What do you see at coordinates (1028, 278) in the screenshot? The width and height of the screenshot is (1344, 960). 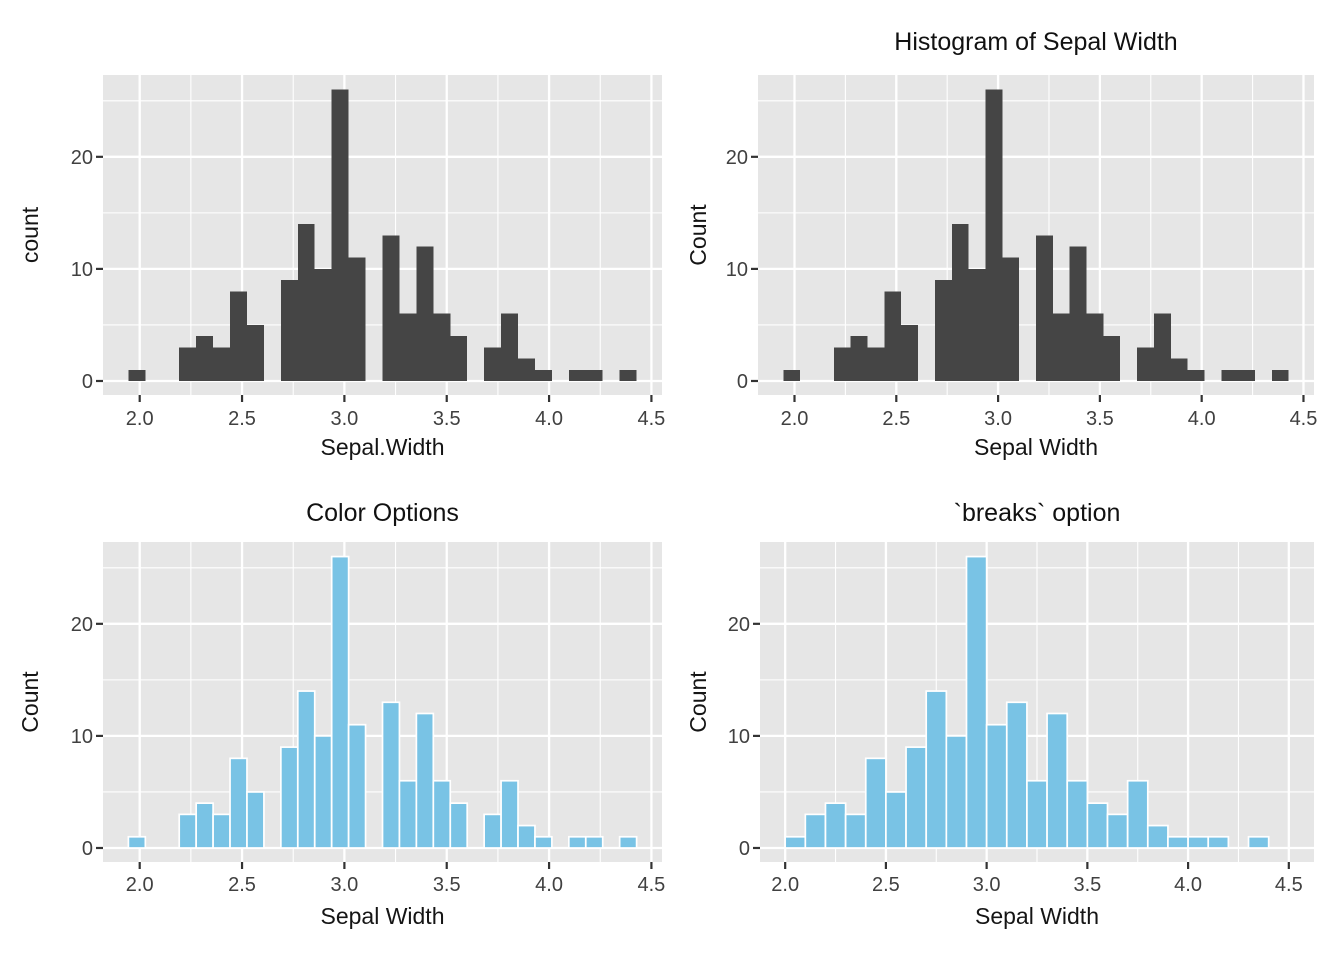 I see `axis-ticks` at bounding box center [1028, 278].